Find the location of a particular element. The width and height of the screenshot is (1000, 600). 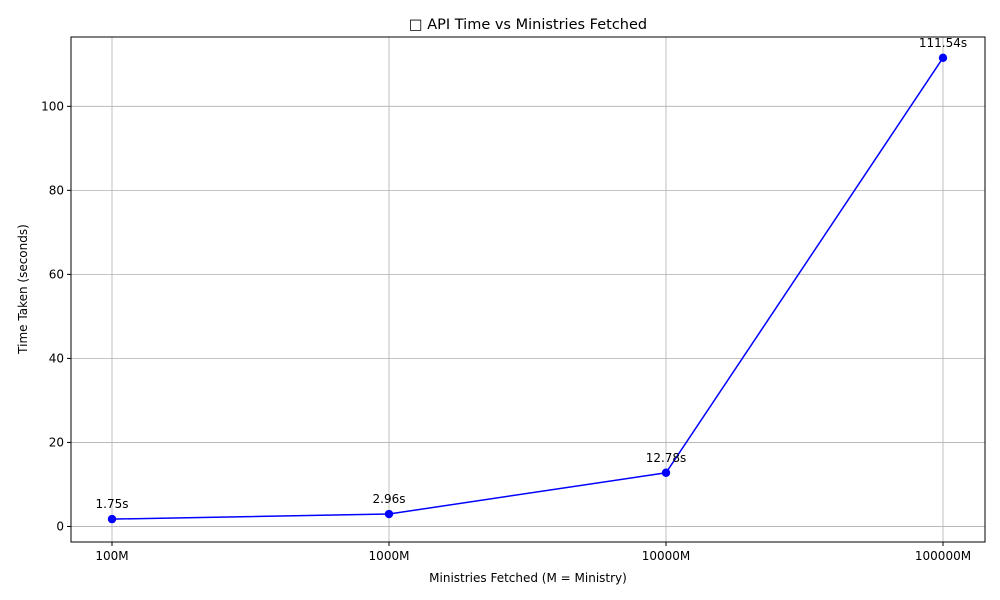

data-label: 1.75s is located at coordinates (112, 504).